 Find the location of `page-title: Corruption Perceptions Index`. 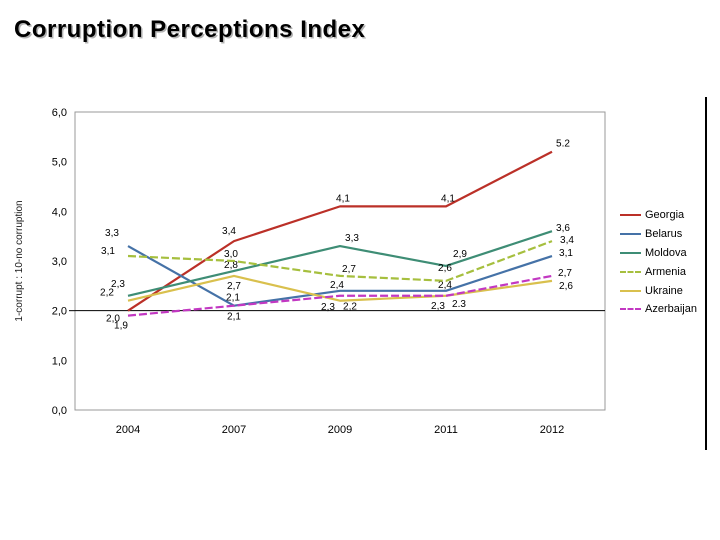

page-title: Corruption Perceptions Index is located at coordinates (190, 29).